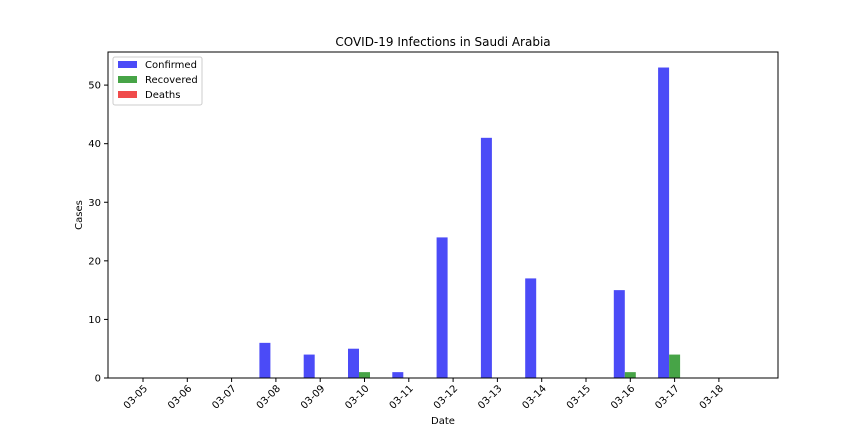 Image resolution: width=864 pixels, height=432 pixels. Describe the element at coordinates (127, 79) in the screenshot. I see `legend-swatch-recovered` at that location.